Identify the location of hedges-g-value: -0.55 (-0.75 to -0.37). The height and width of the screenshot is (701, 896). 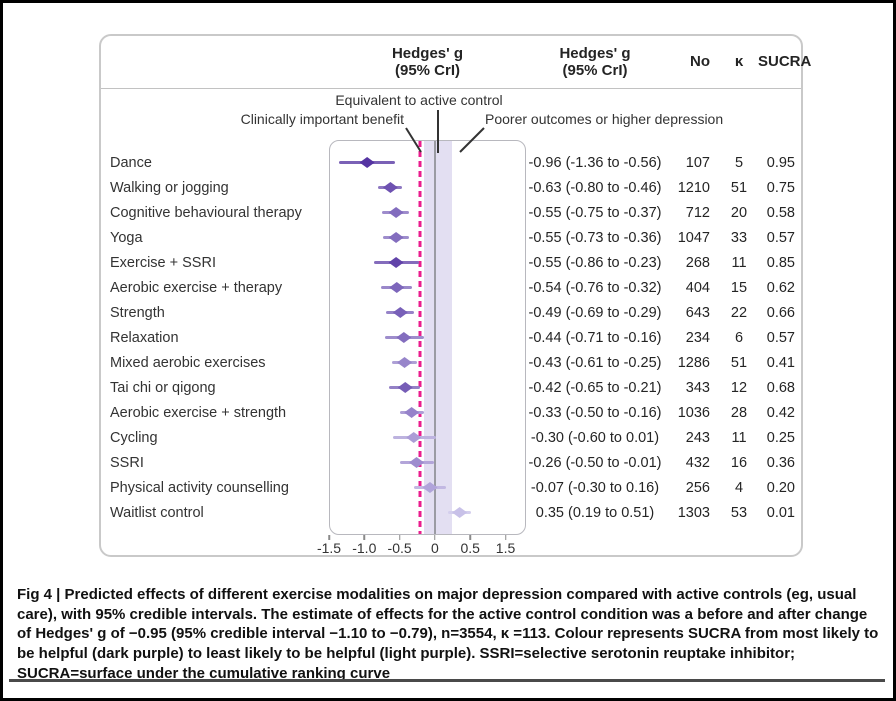
(595, 212).